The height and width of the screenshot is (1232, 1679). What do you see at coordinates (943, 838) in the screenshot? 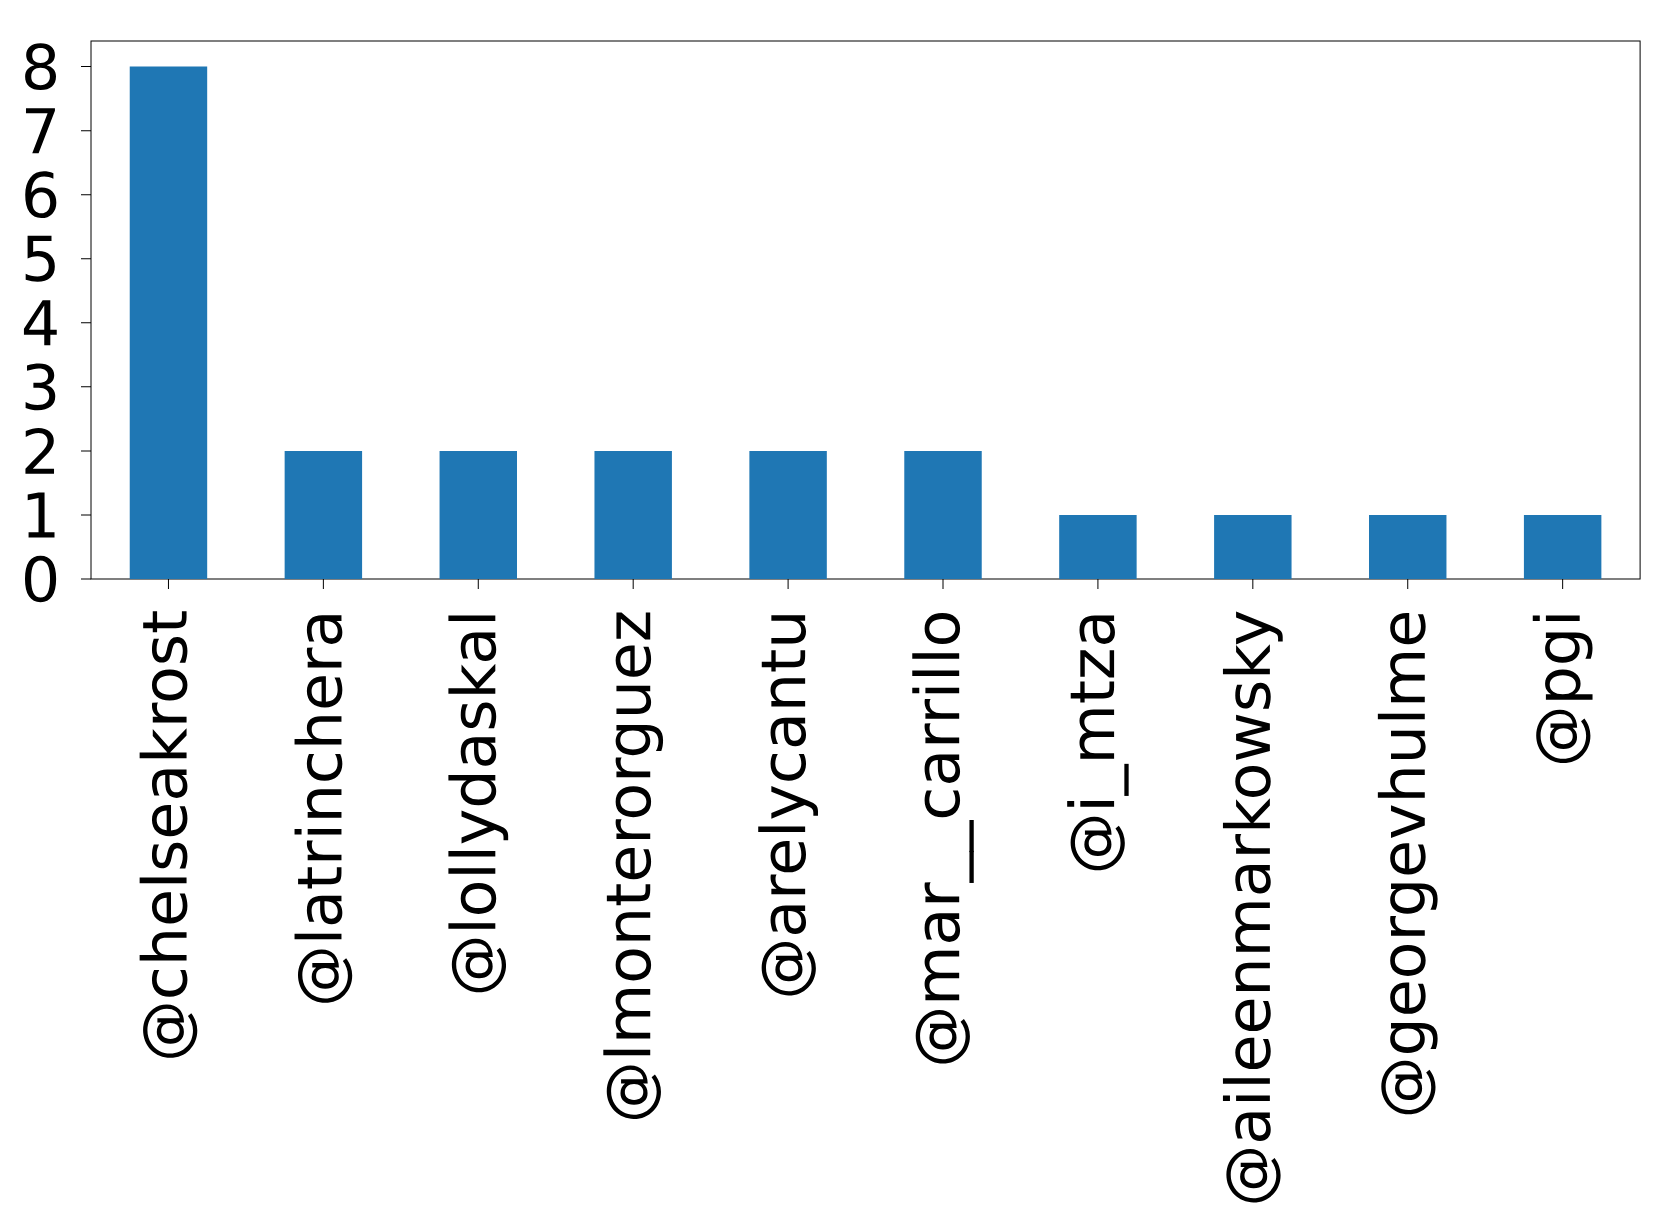
I see `x-tick-label: @mar__carrillo` at bounding box center [943, 838].